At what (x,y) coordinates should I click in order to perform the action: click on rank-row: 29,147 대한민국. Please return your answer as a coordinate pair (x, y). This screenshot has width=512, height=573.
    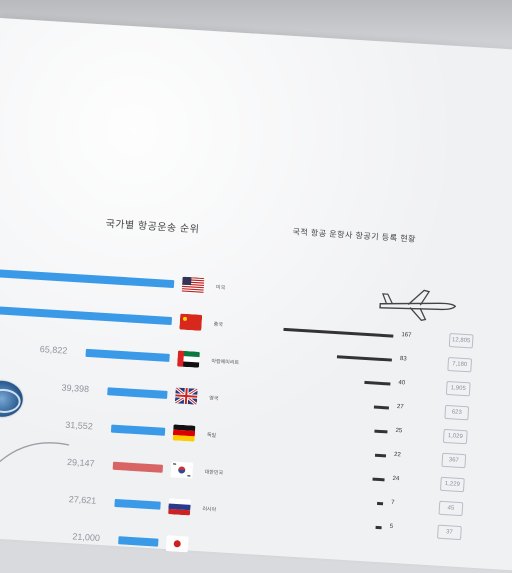
    Looking at the image, I should click on (136, 466).